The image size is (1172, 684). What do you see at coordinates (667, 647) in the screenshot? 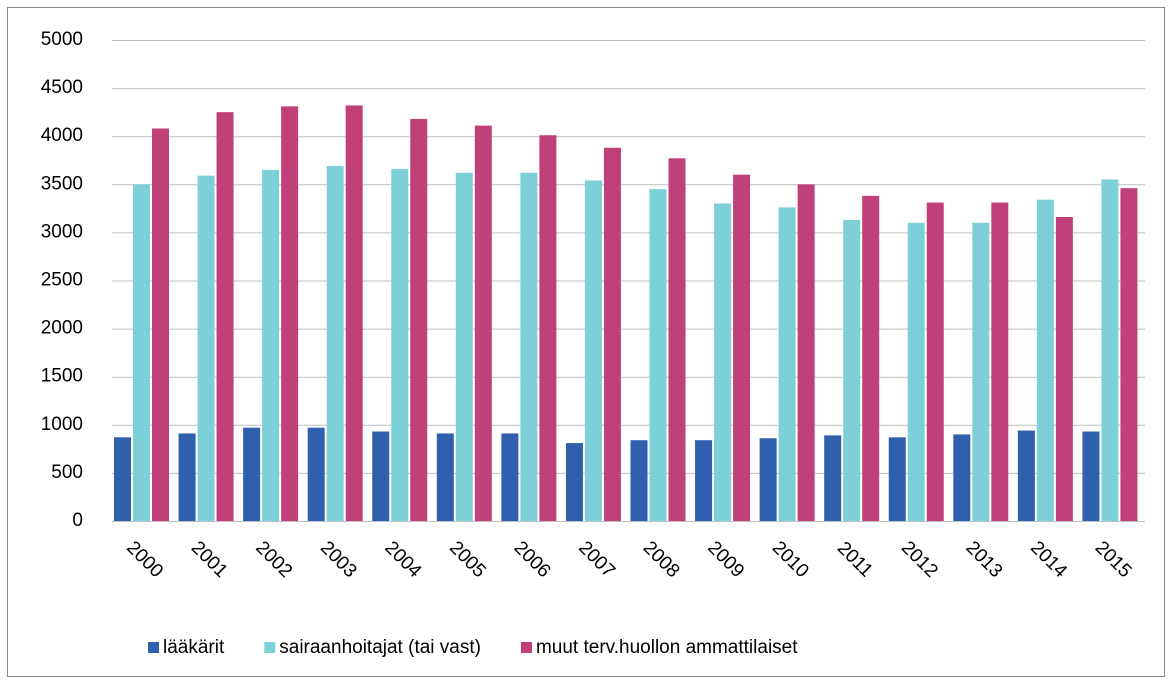
I see `legend-label: muut terv.huollon ammattilaiset` at bounding box center [667, 647].